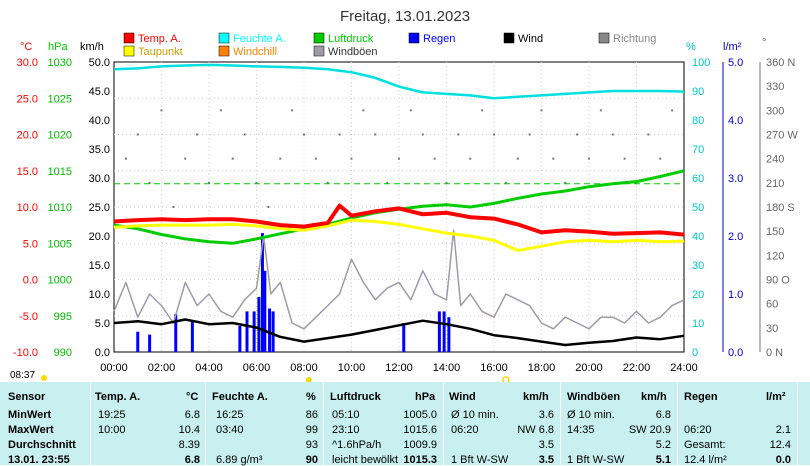 Image resolution: width=810 pixels, height=466 pixels. I want to click on wind-tick-label: 5.0, so click(102, 324).